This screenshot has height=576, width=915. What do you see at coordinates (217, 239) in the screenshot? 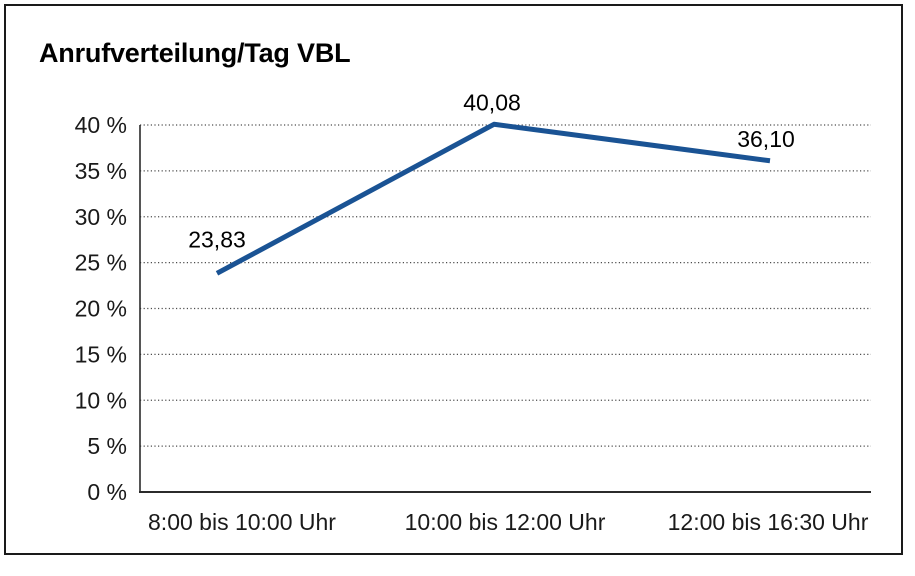
I see `data-point-label: 23,83` at bounding box center [217, 239].